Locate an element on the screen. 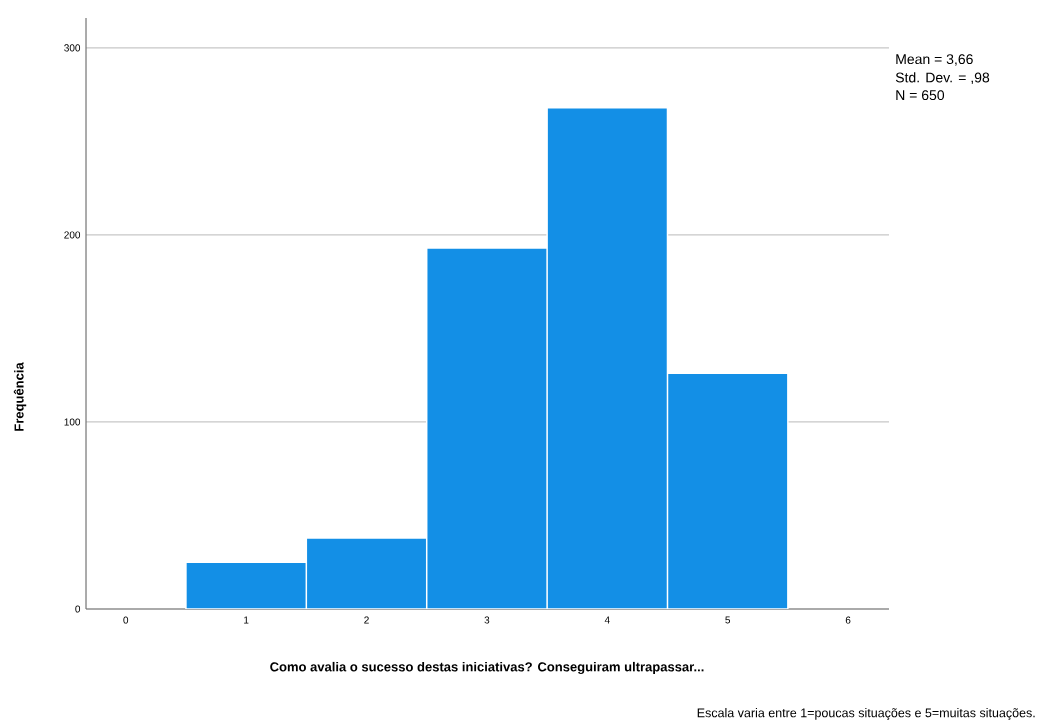 The height and width of the screenshot is (722, 1043). text: Mean = 3,66 is located at coordinates (934, 60).